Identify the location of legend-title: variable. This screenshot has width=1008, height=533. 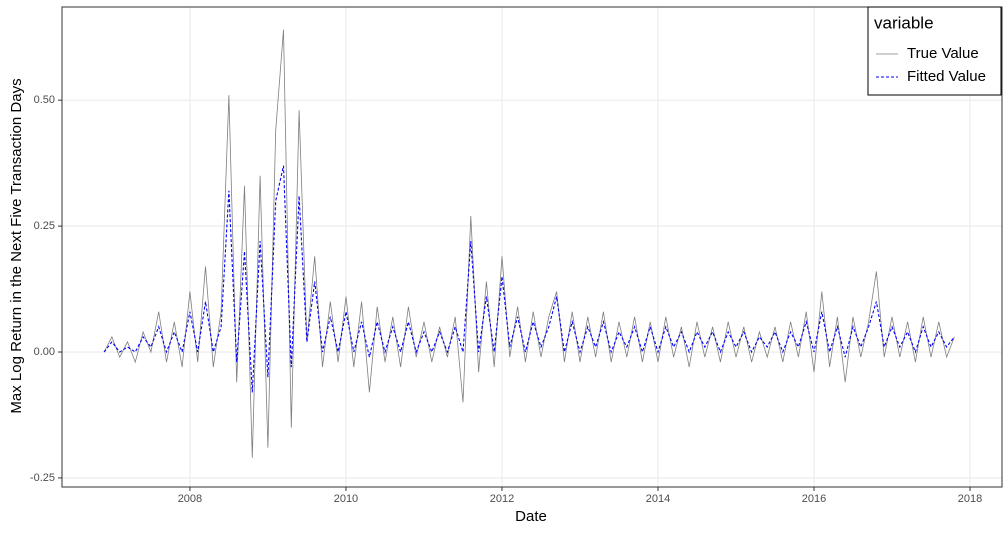
(904, 22).